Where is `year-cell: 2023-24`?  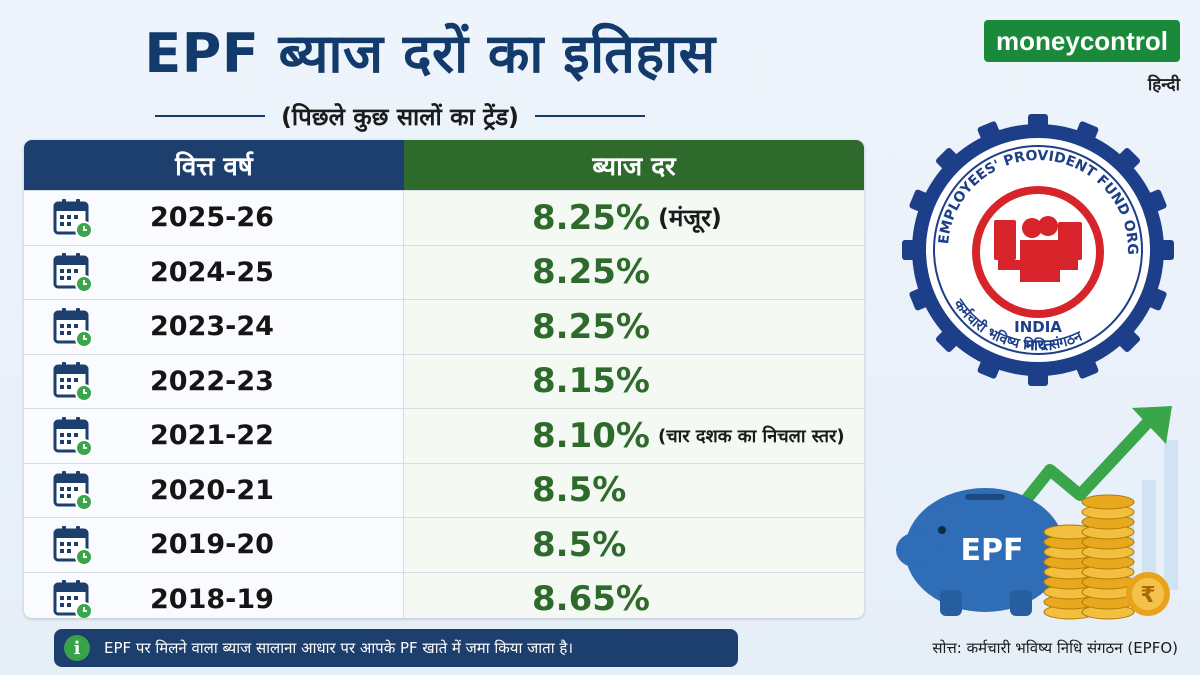
year-cell: 2023-24 is located at coordinates (214, 327).